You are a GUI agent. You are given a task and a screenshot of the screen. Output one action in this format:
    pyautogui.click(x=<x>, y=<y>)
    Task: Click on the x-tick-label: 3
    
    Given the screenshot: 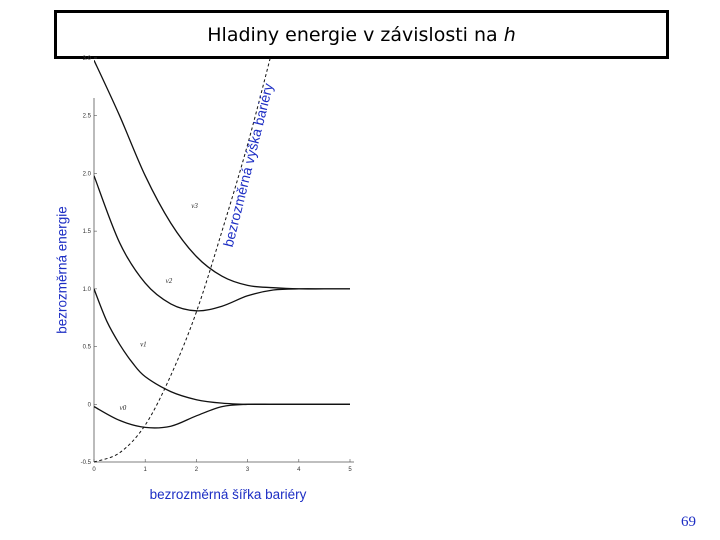 What is the action you would take?
    pyautogui.click(x=248, y=470)
    